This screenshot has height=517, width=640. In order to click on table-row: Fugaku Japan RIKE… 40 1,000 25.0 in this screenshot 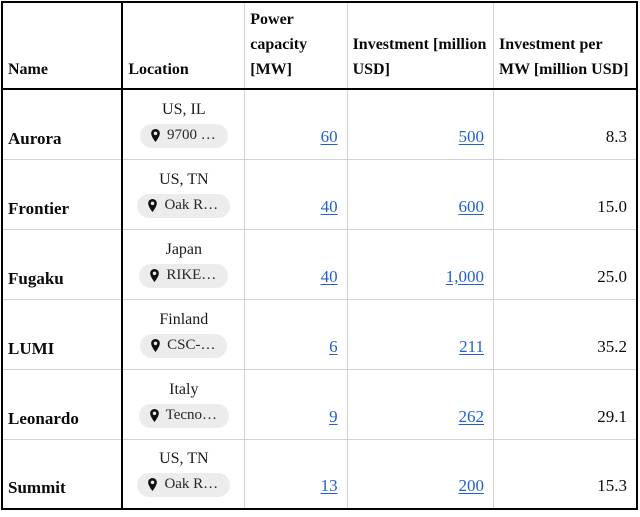, I will do `click(319, 264)`.